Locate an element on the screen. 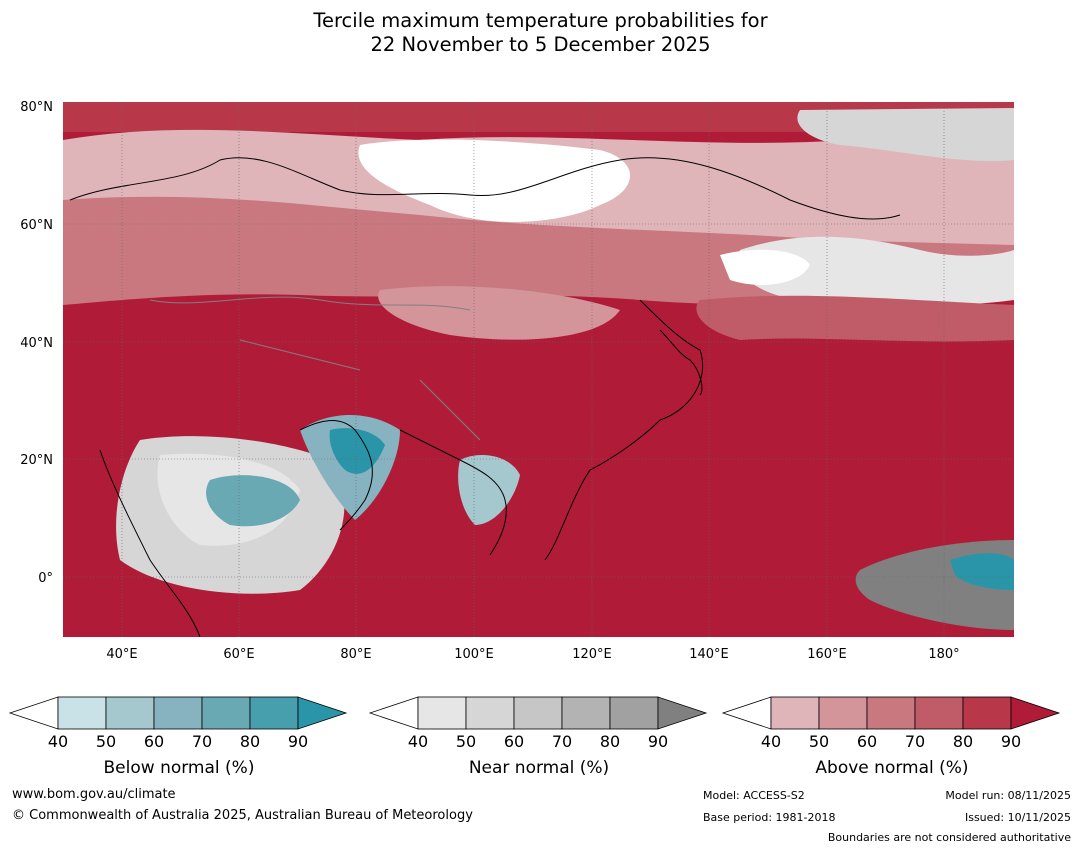 The image size is (1081, 850). shade-near-normal-east is located at coordinates (876, 271).